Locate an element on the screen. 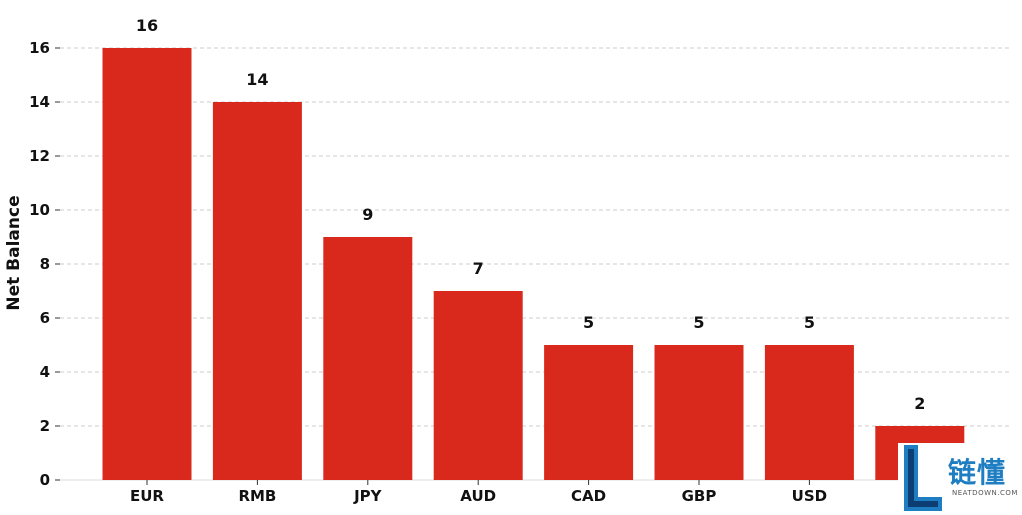 The width and height of the screenshot is (1022, 515). y-tick-label: 10 is located at coordinates (39, 210).